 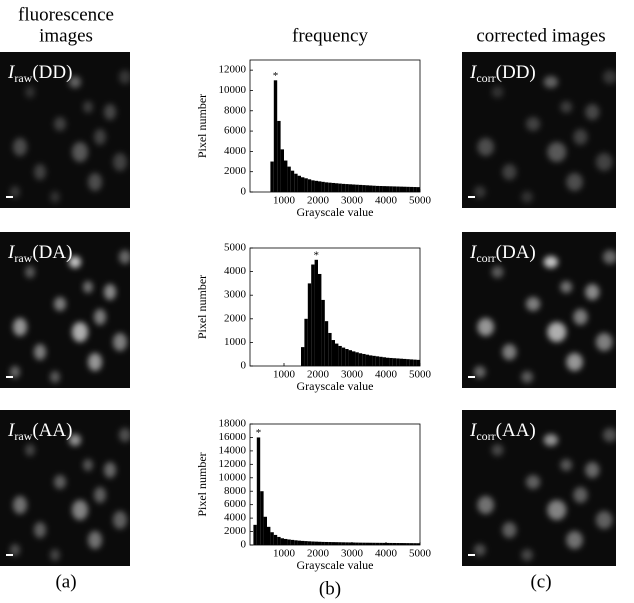 I want to click on fluorescence-image: Iraw(DA), so click(x=65, y=310).